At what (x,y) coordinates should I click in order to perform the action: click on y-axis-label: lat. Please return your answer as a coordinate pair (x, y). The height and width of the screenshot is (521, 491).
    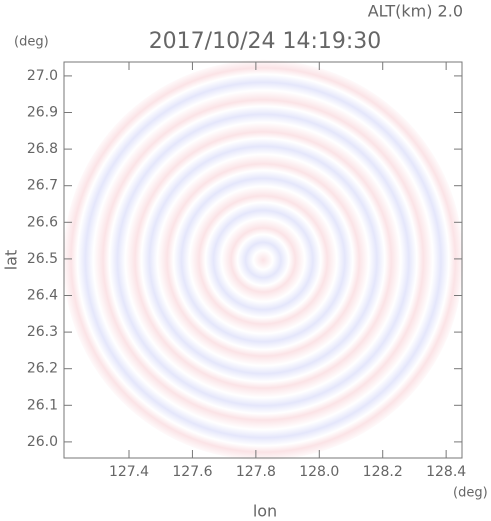
    Looking at the image, I should click on (11, 260).